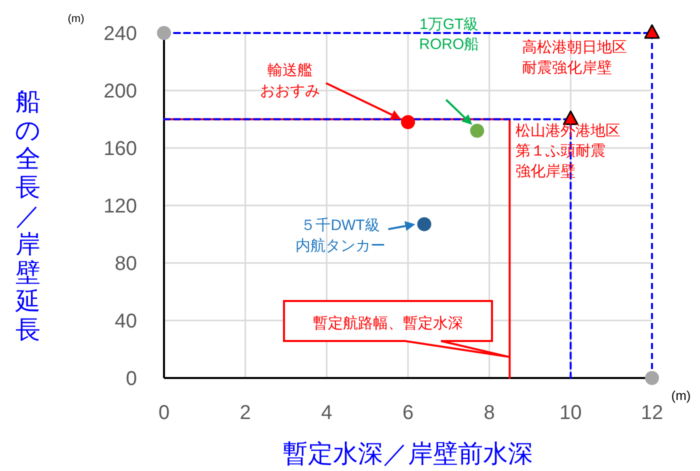 This screenshot has height=471, width=700. Describe the element at coordinates (125, 264) in the screenshot. I see `y-tick-label: 80` at that location.